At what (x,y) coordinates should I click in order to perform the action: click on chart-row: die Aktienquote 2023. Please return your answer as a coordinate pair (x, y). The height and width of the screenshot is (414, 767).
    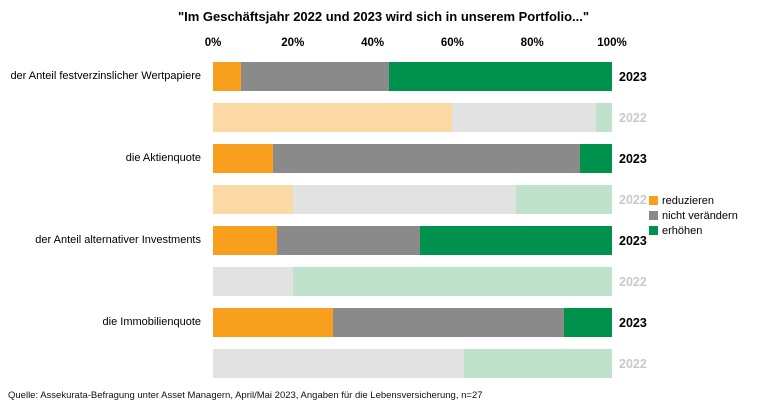
    Looking at the image, I should click on (323, 158).